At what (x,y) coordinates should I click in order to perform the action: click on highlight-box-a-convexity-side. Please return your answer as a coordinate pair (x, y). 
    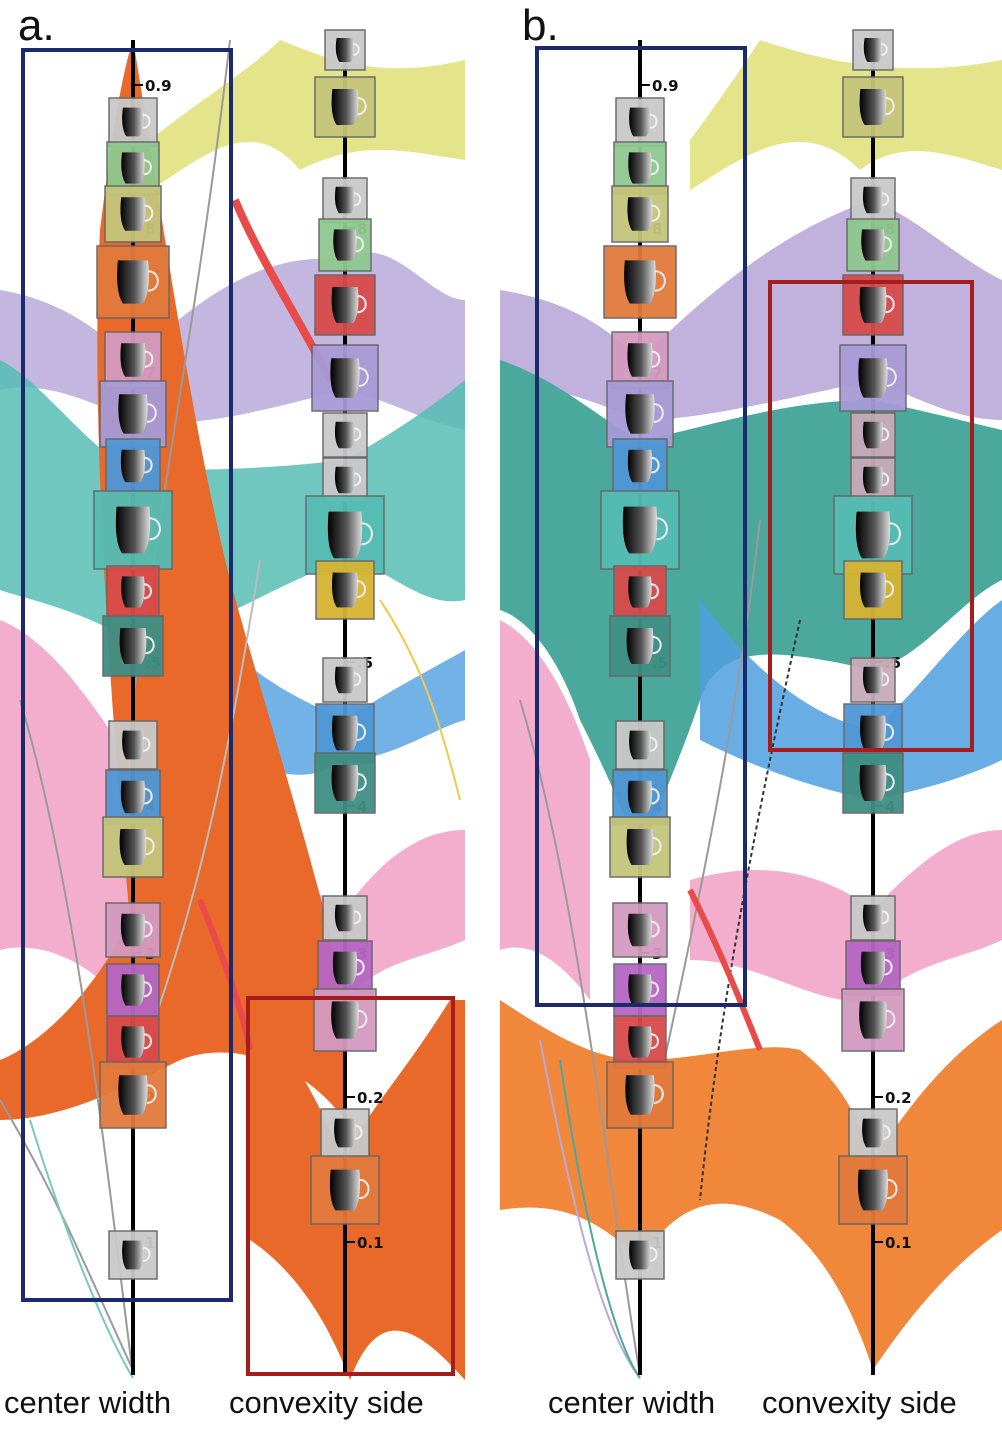
    Looking at the image, I should click on (350, 1186).